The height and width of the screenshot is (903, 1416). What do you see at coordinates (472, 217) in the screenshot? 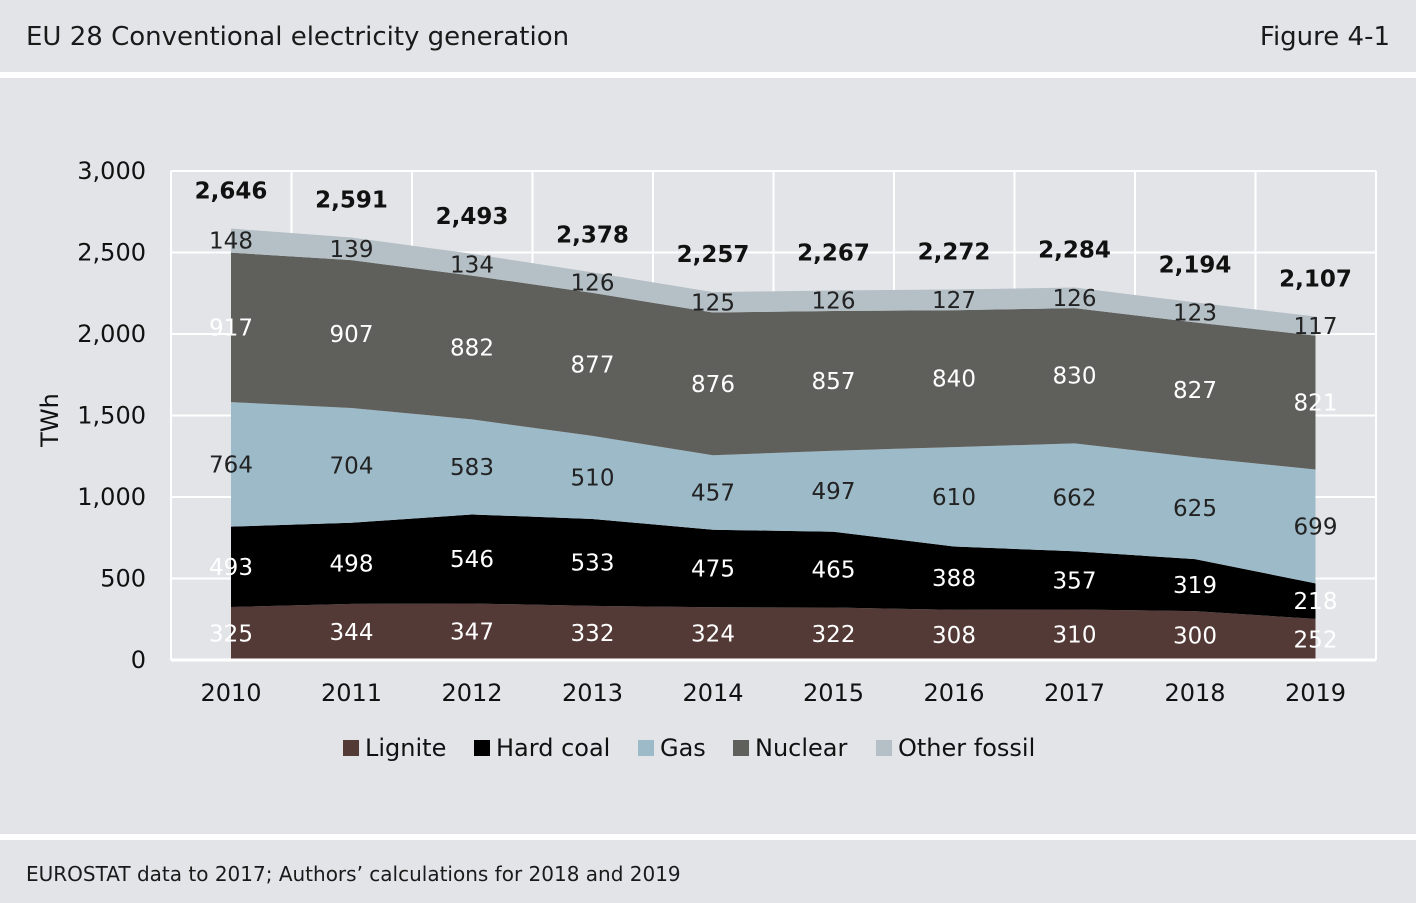
I see `total-label: 2,493` at bounding box center [472, 217].